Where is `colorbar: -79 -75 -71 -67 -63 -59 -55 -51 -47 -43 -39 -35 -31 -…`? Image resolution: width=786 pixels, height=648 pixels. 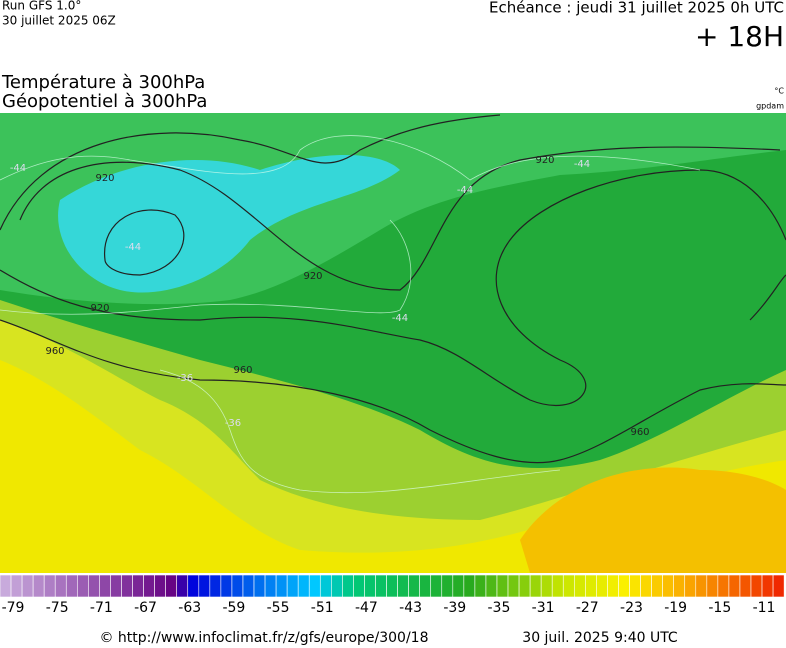 colorbar: -79 -75 -71 -67 -63 -59 -55 -51 -47 -43 -39 -35 -31 -… is located at coordinates (392, 595).